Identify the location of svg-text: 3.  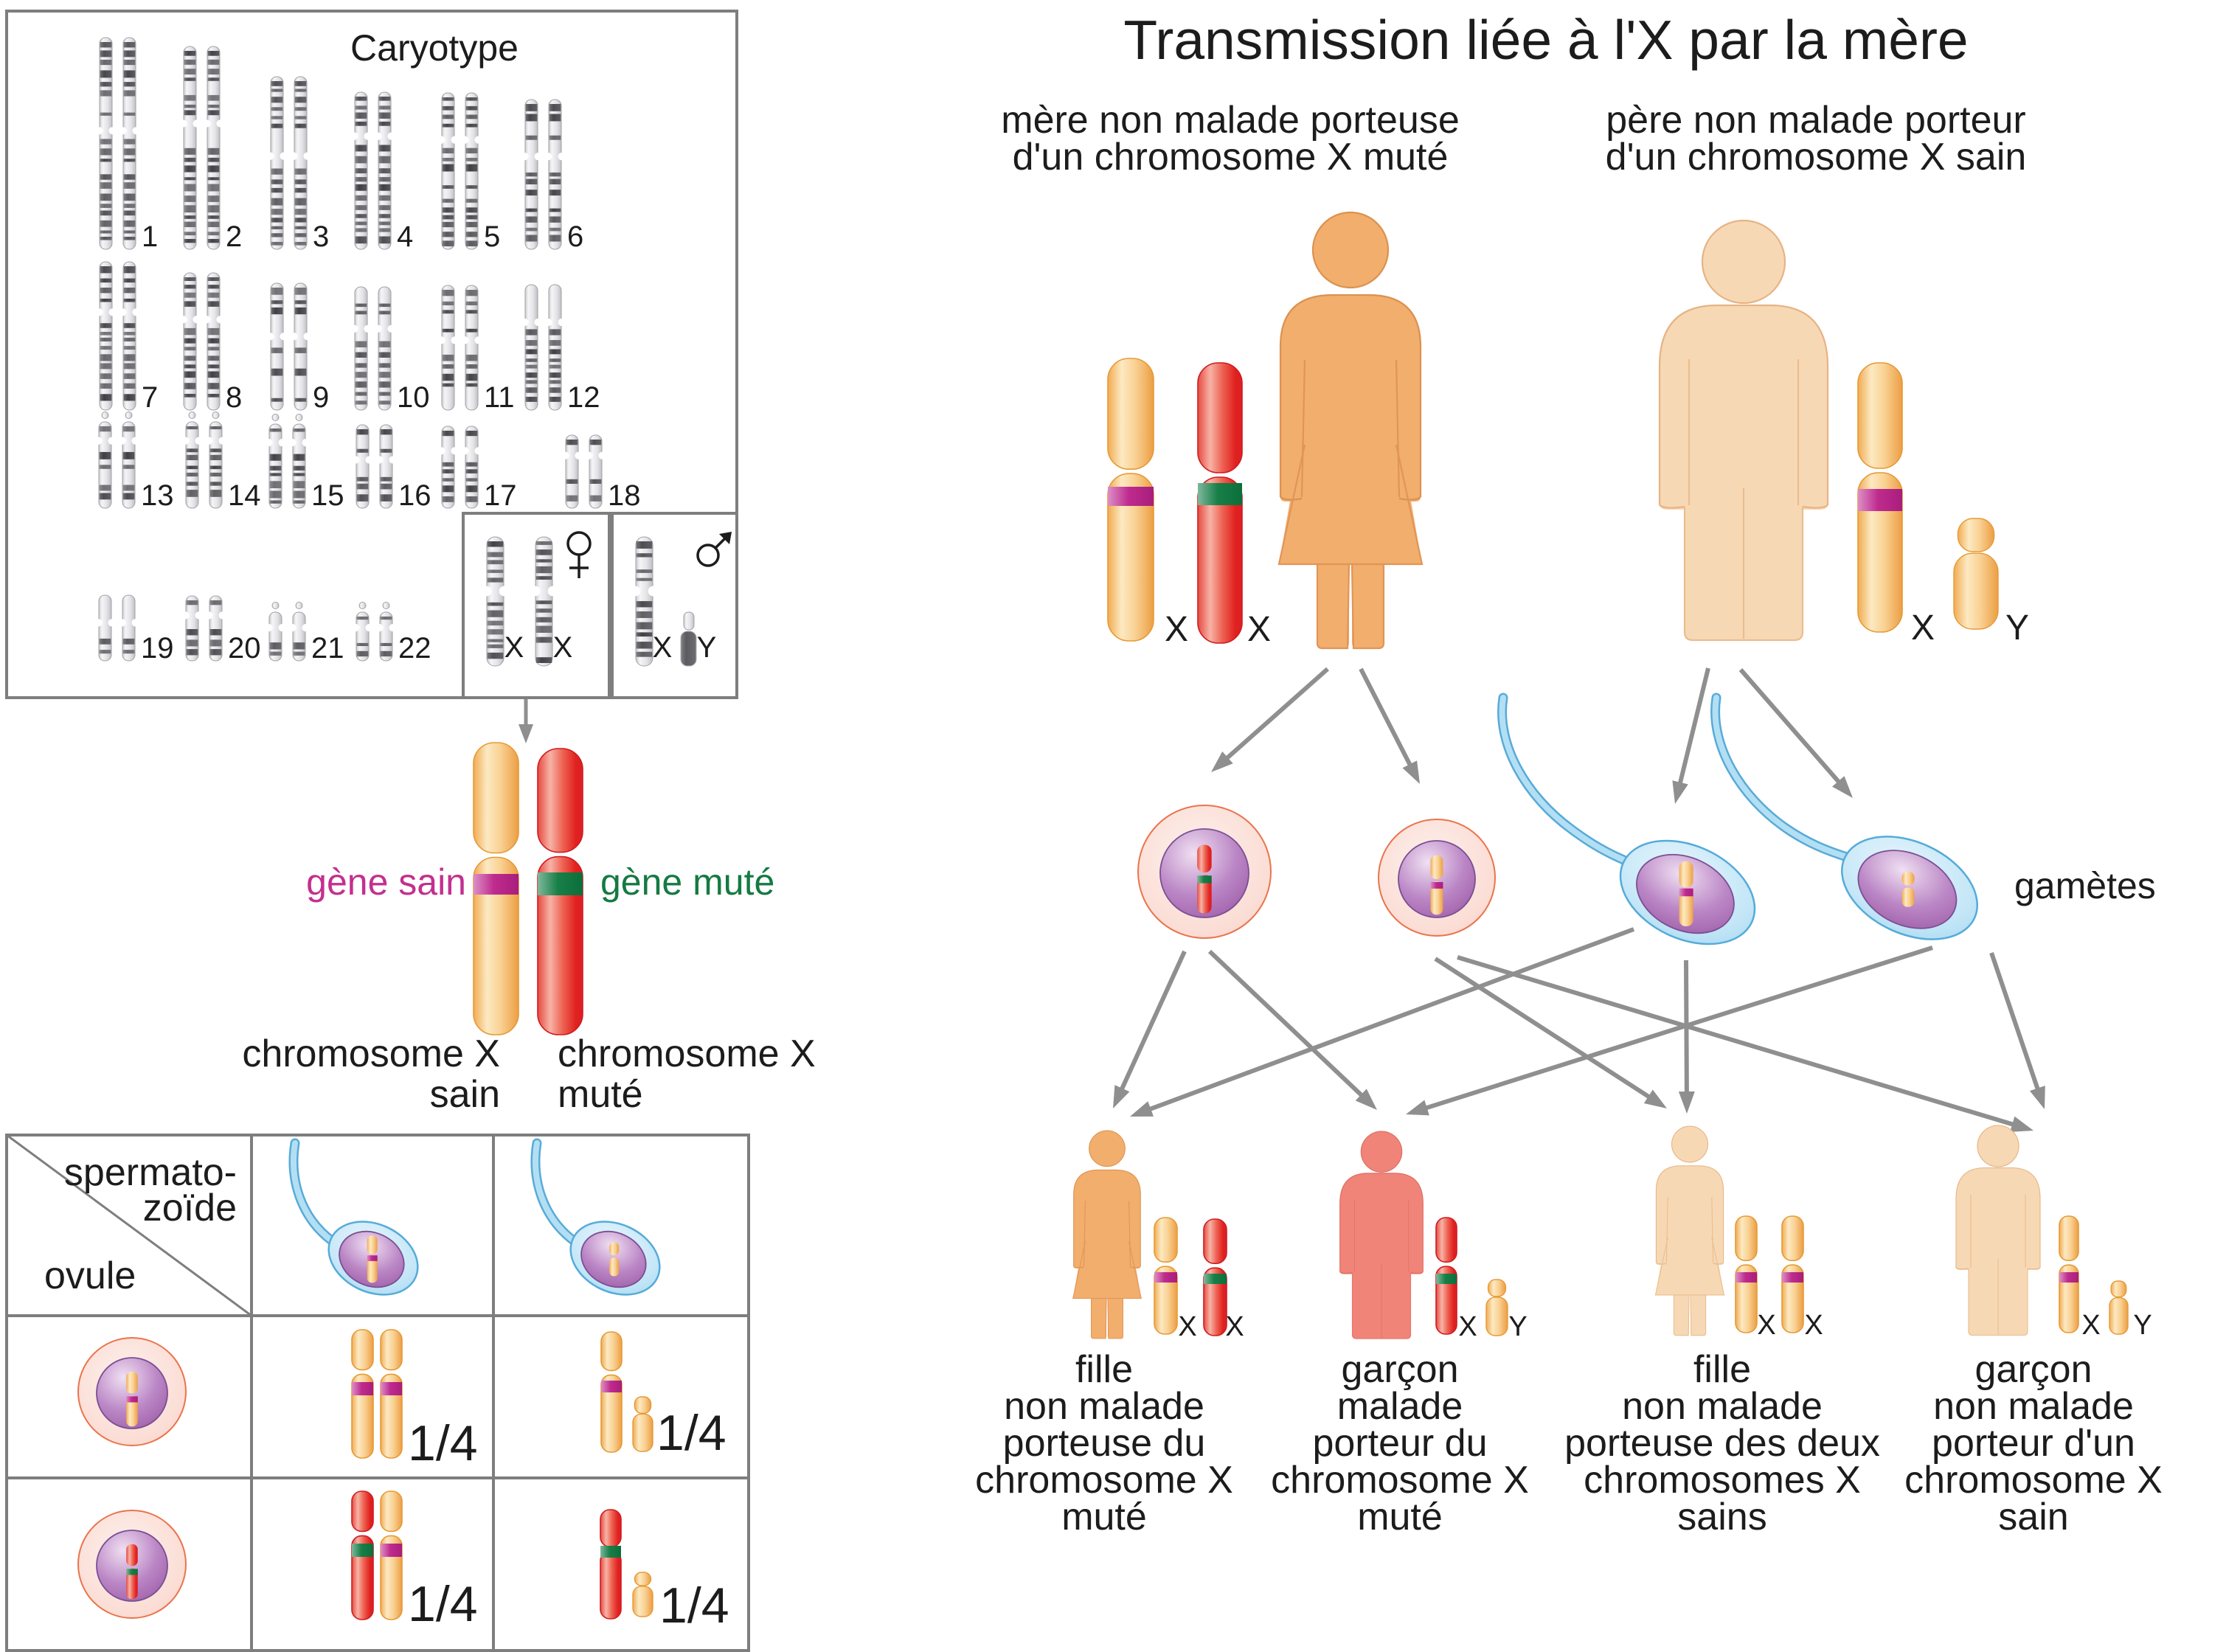
(321, 237).